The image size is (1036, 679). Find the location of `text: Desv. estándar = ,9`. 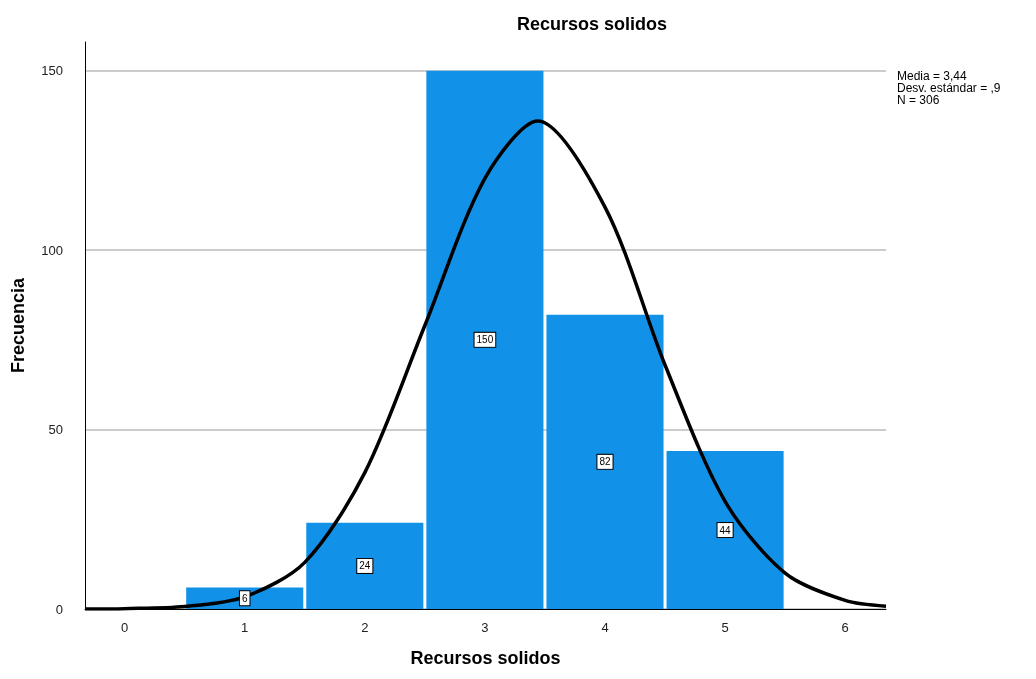

text: Desv. estándar = ,9 is located at coordinates (949, 88).